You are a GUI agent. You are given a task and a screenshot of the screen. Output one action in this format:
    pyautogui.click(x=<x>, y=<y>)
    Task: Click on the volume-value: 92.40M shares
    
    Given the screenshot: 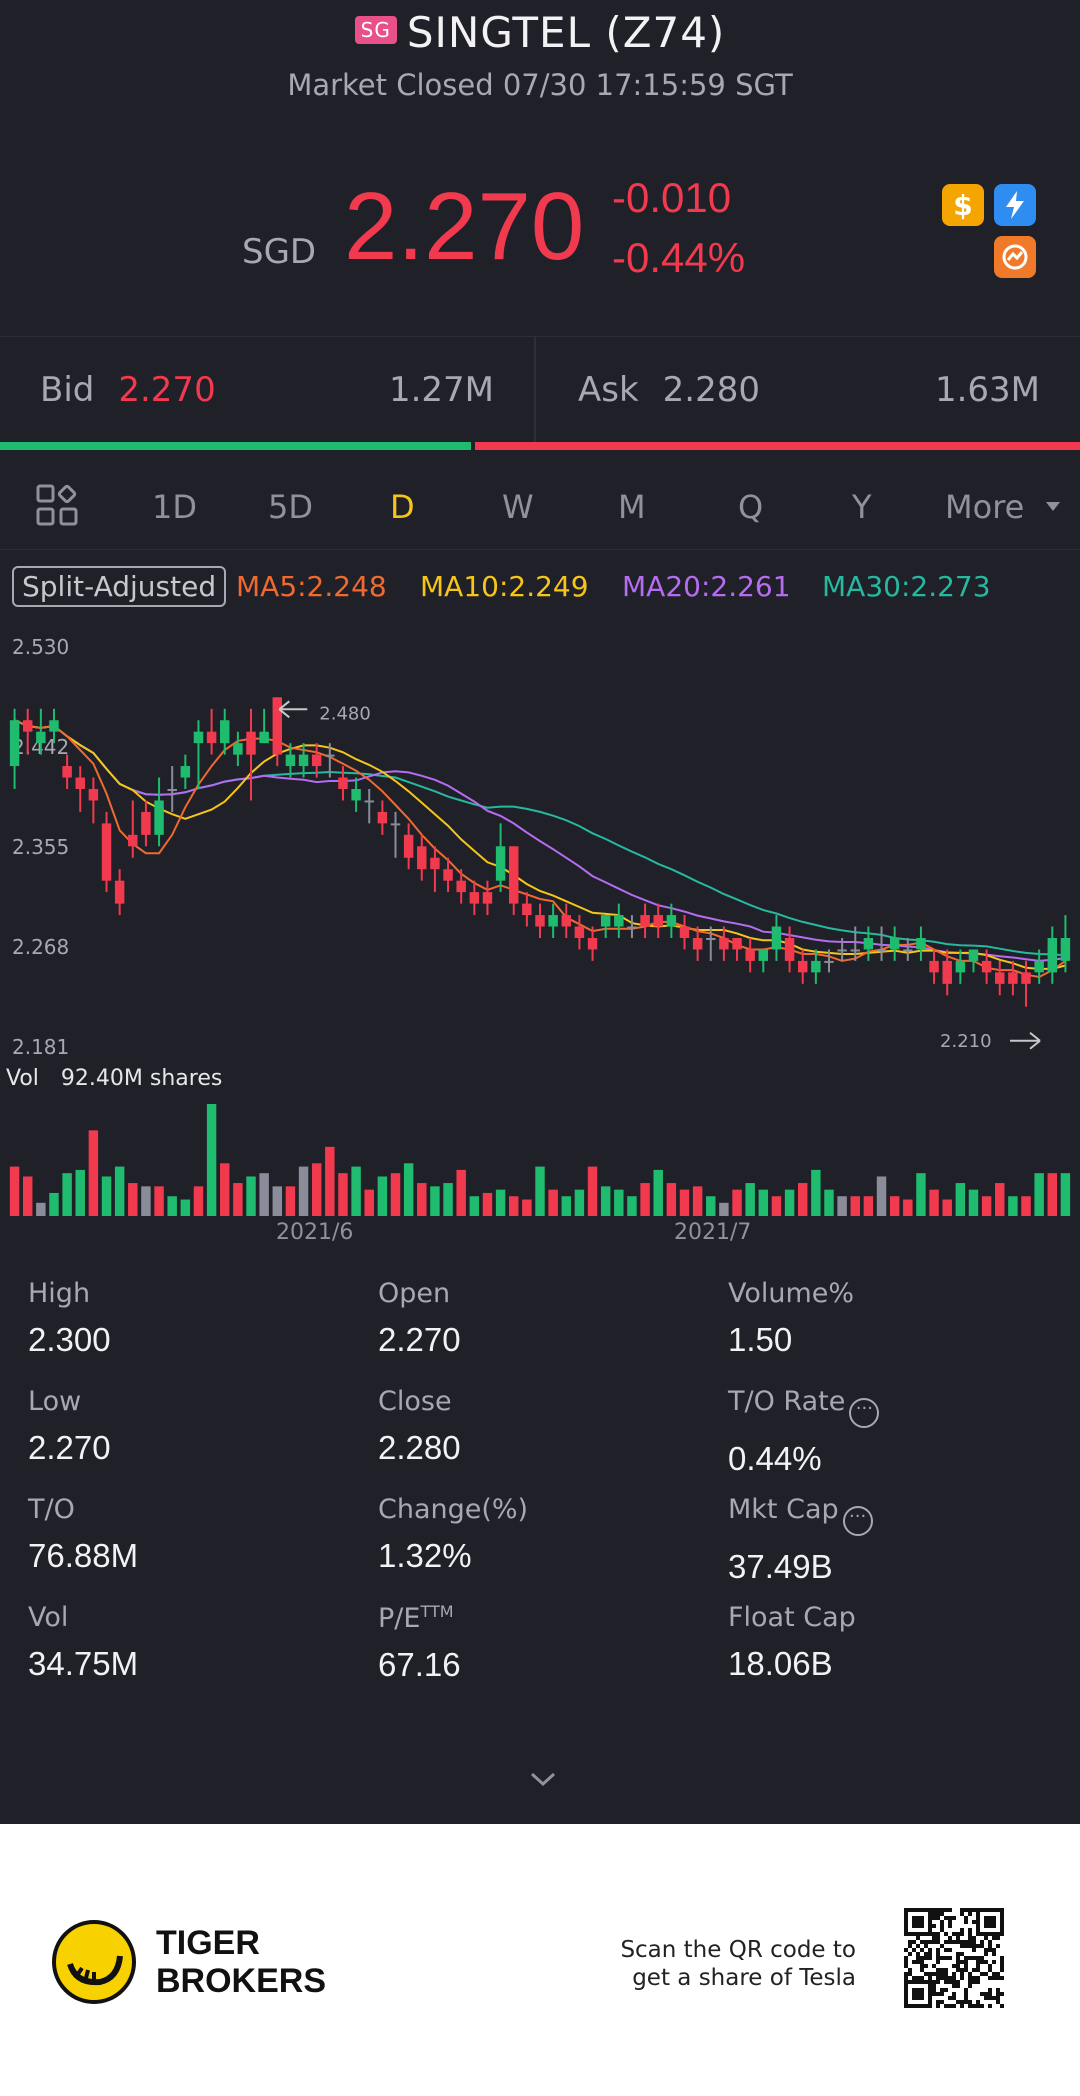 What is the action you would take?
    pyautogui.click(x=141, y=1078)
    